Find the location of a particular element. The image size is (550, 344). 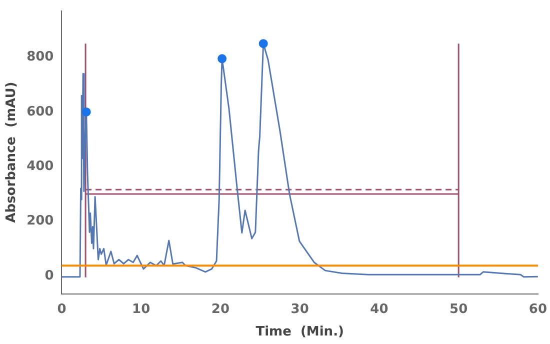

x-tick-label: 50 is located at coordinates (459, 309).